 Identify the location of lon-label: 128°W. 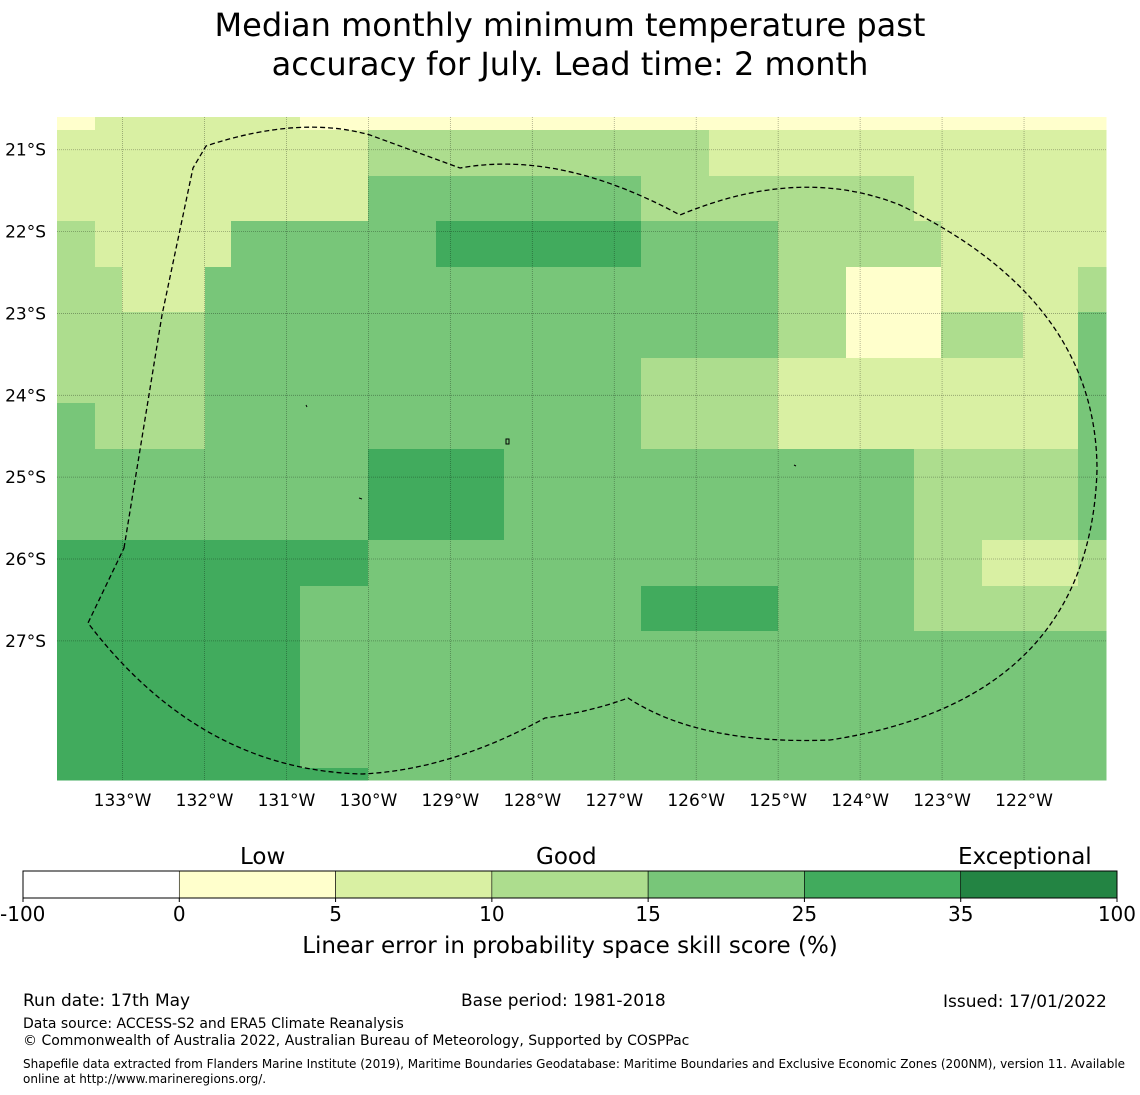
(532, 801).